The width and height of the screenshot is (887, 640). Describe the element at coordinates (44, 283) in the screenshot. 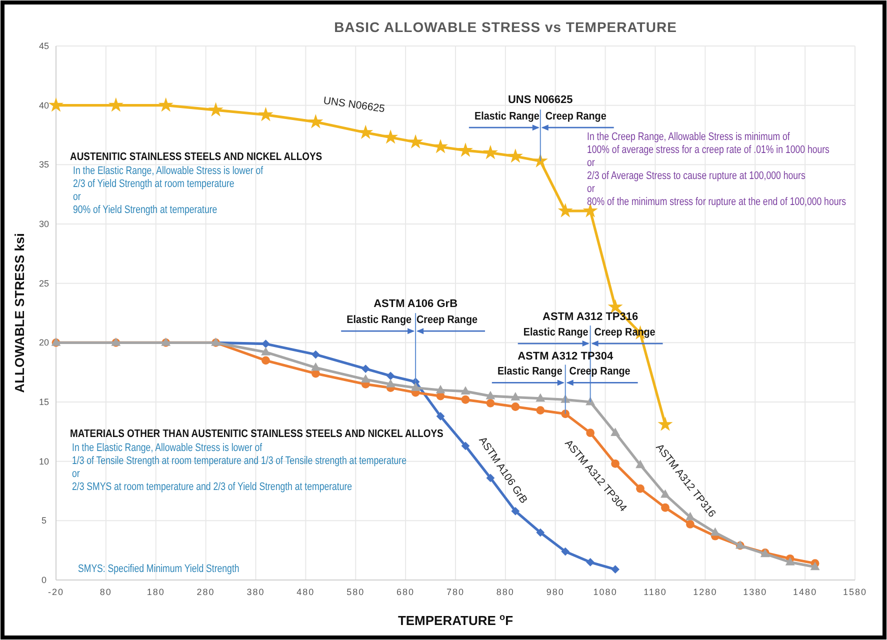

I see `y-tick-label: 25` at that location.